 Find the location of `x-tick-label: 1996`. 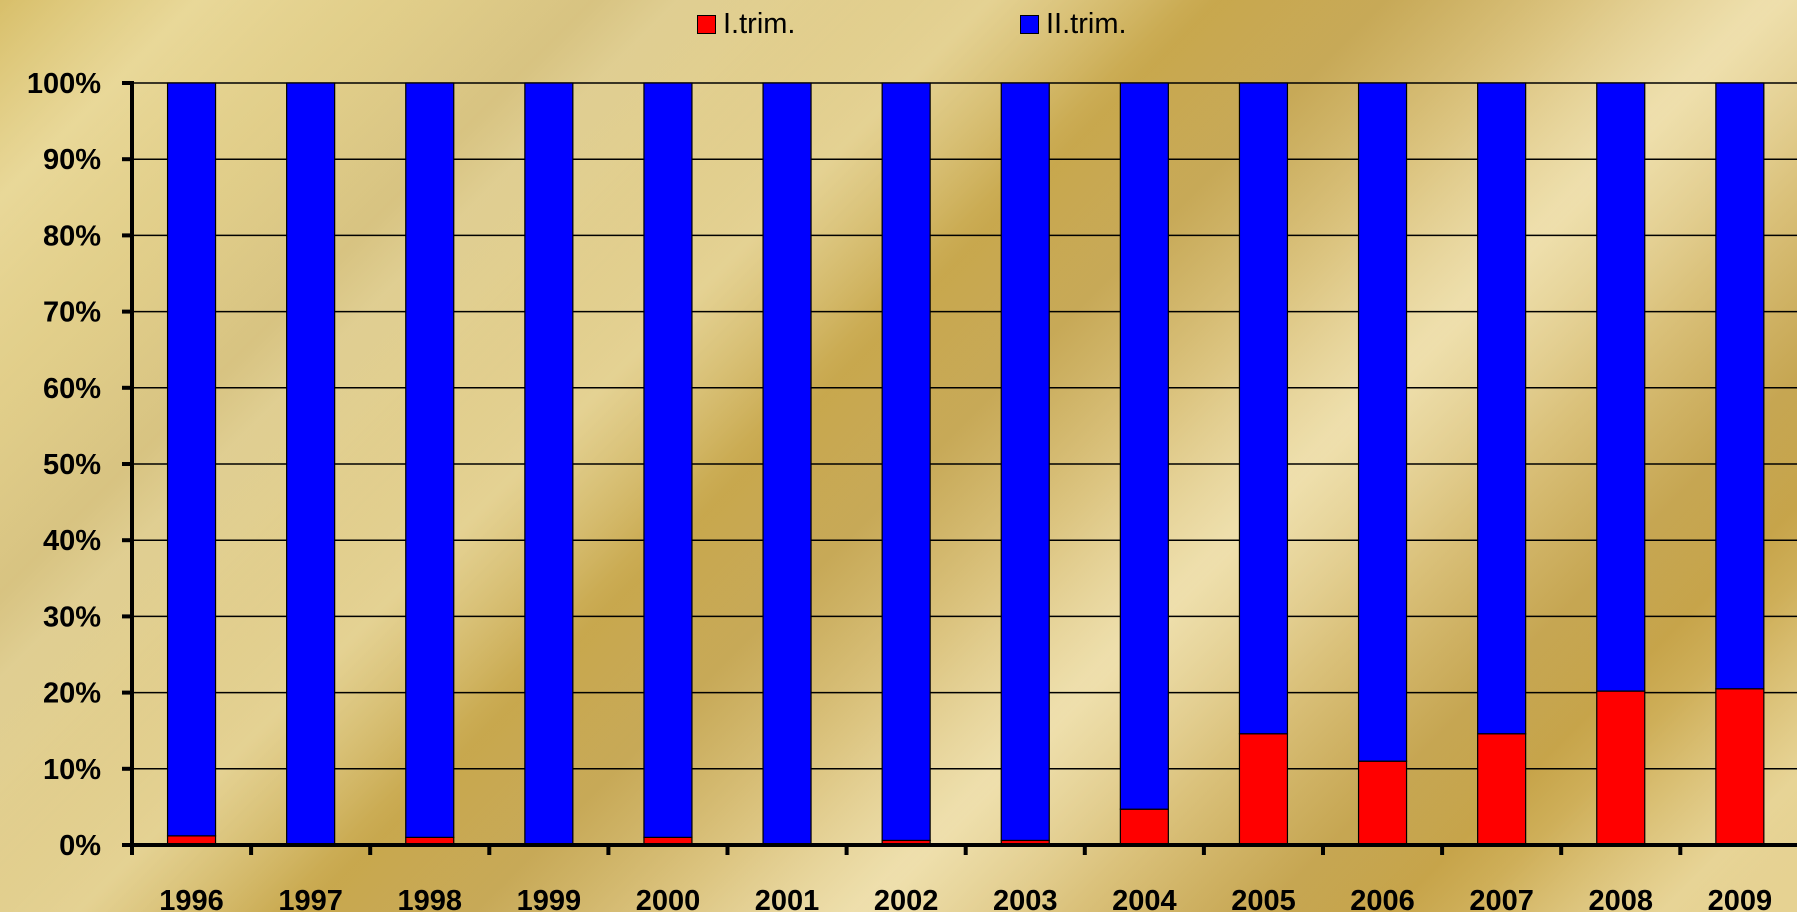

x-tick-label: 1996 is located at coordinates (191, 898).